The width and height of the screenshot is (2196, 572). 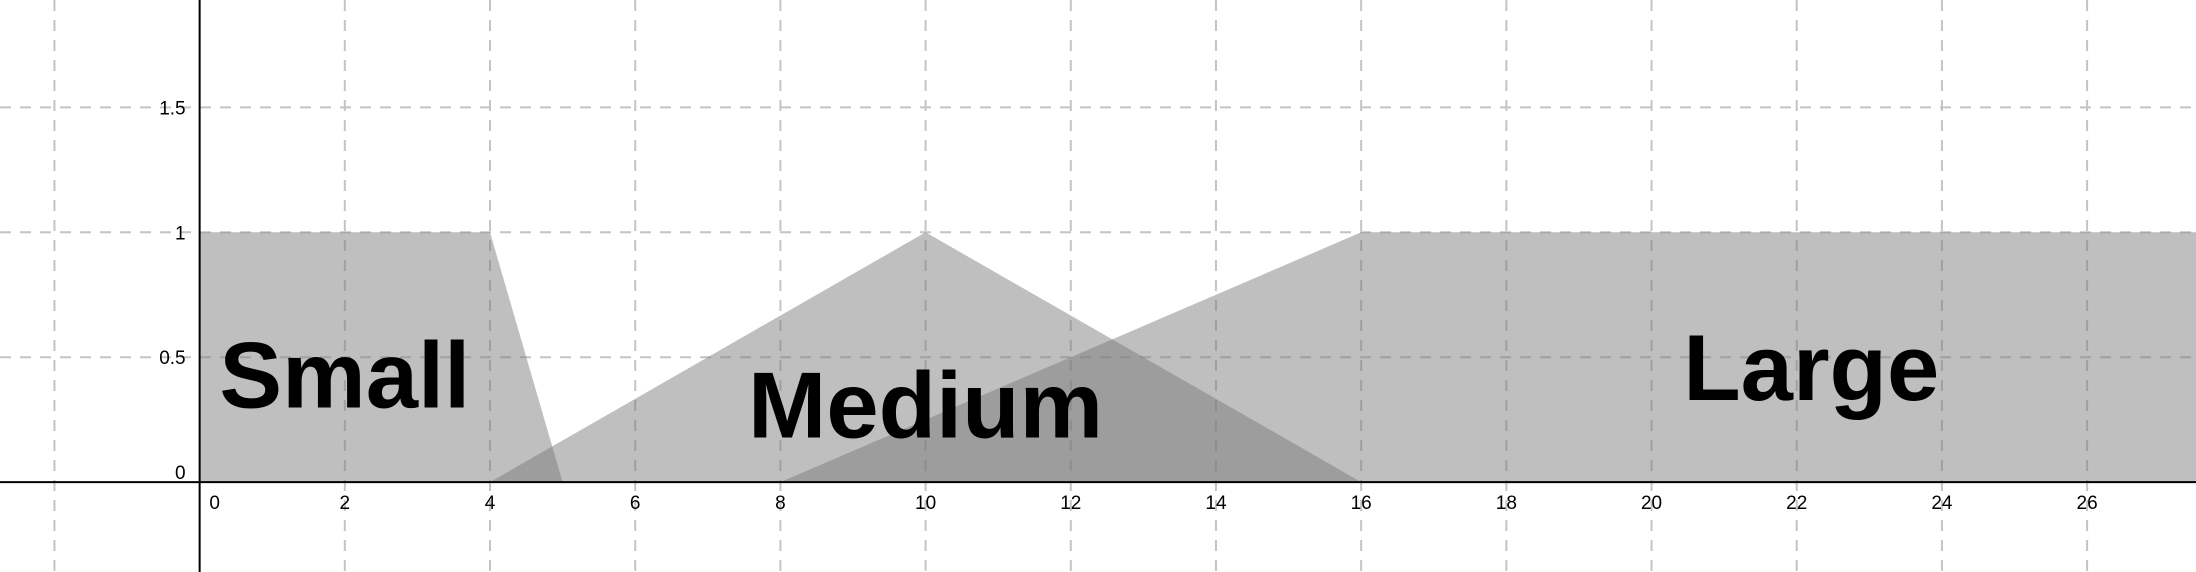 What do you see at coordinates (2087, 503) in the screenshot?
I see `x-tick-label-26: 26` at bounding box center [2087, 503].